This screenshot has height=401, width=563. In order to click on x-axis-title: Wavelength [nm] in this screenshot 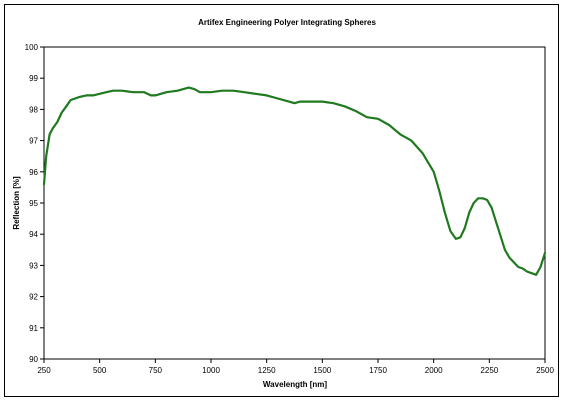, I will do `click(295, 384)`.